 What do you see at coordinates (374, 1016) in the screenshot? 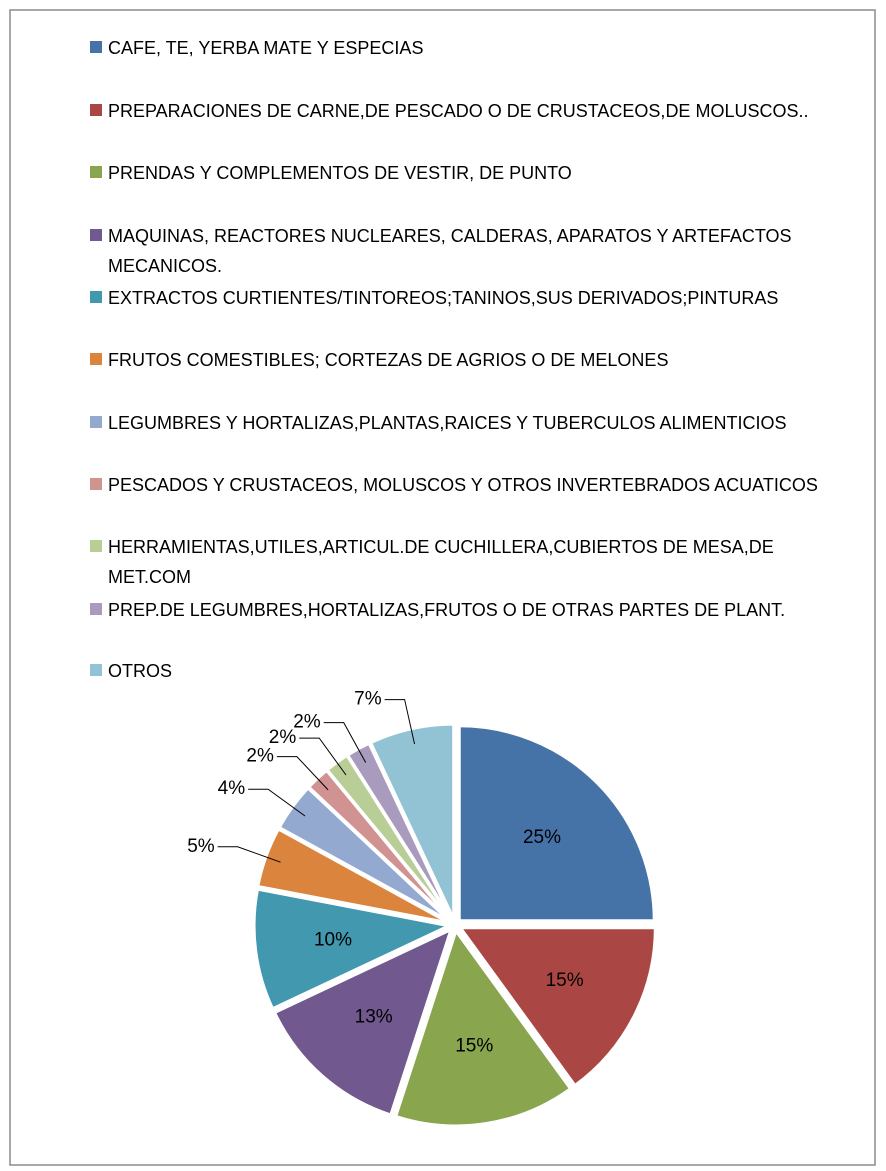
I see `data-label: 13%` at bounding box center [374, 1016].